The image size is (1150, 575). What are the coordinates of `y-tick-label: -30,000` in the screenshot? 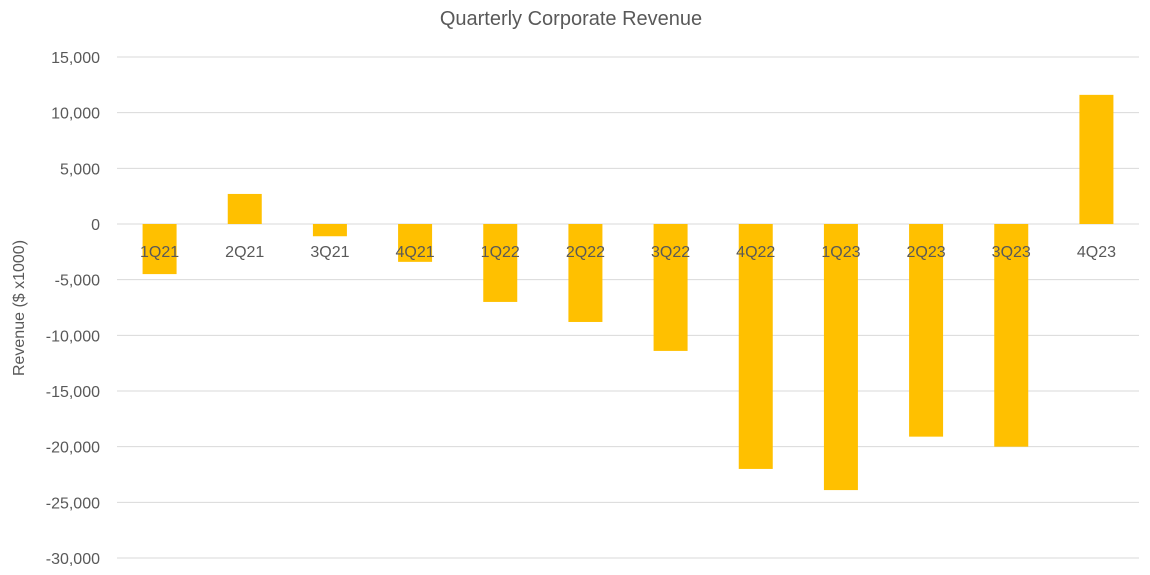 It's located at (73, 559).